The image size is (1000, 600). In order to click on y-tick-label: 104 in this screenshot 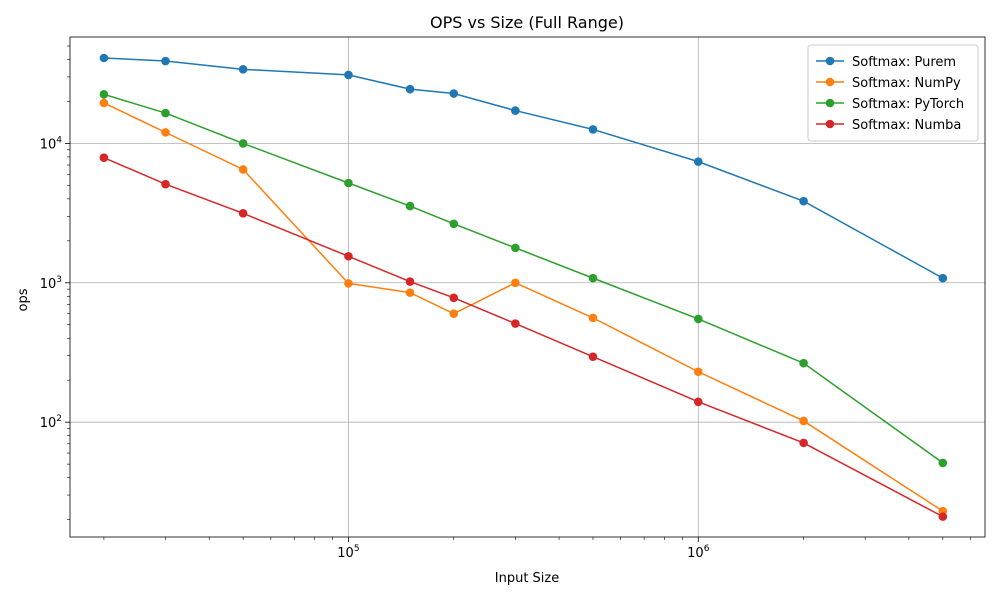, I will do `click(51, 143)`.